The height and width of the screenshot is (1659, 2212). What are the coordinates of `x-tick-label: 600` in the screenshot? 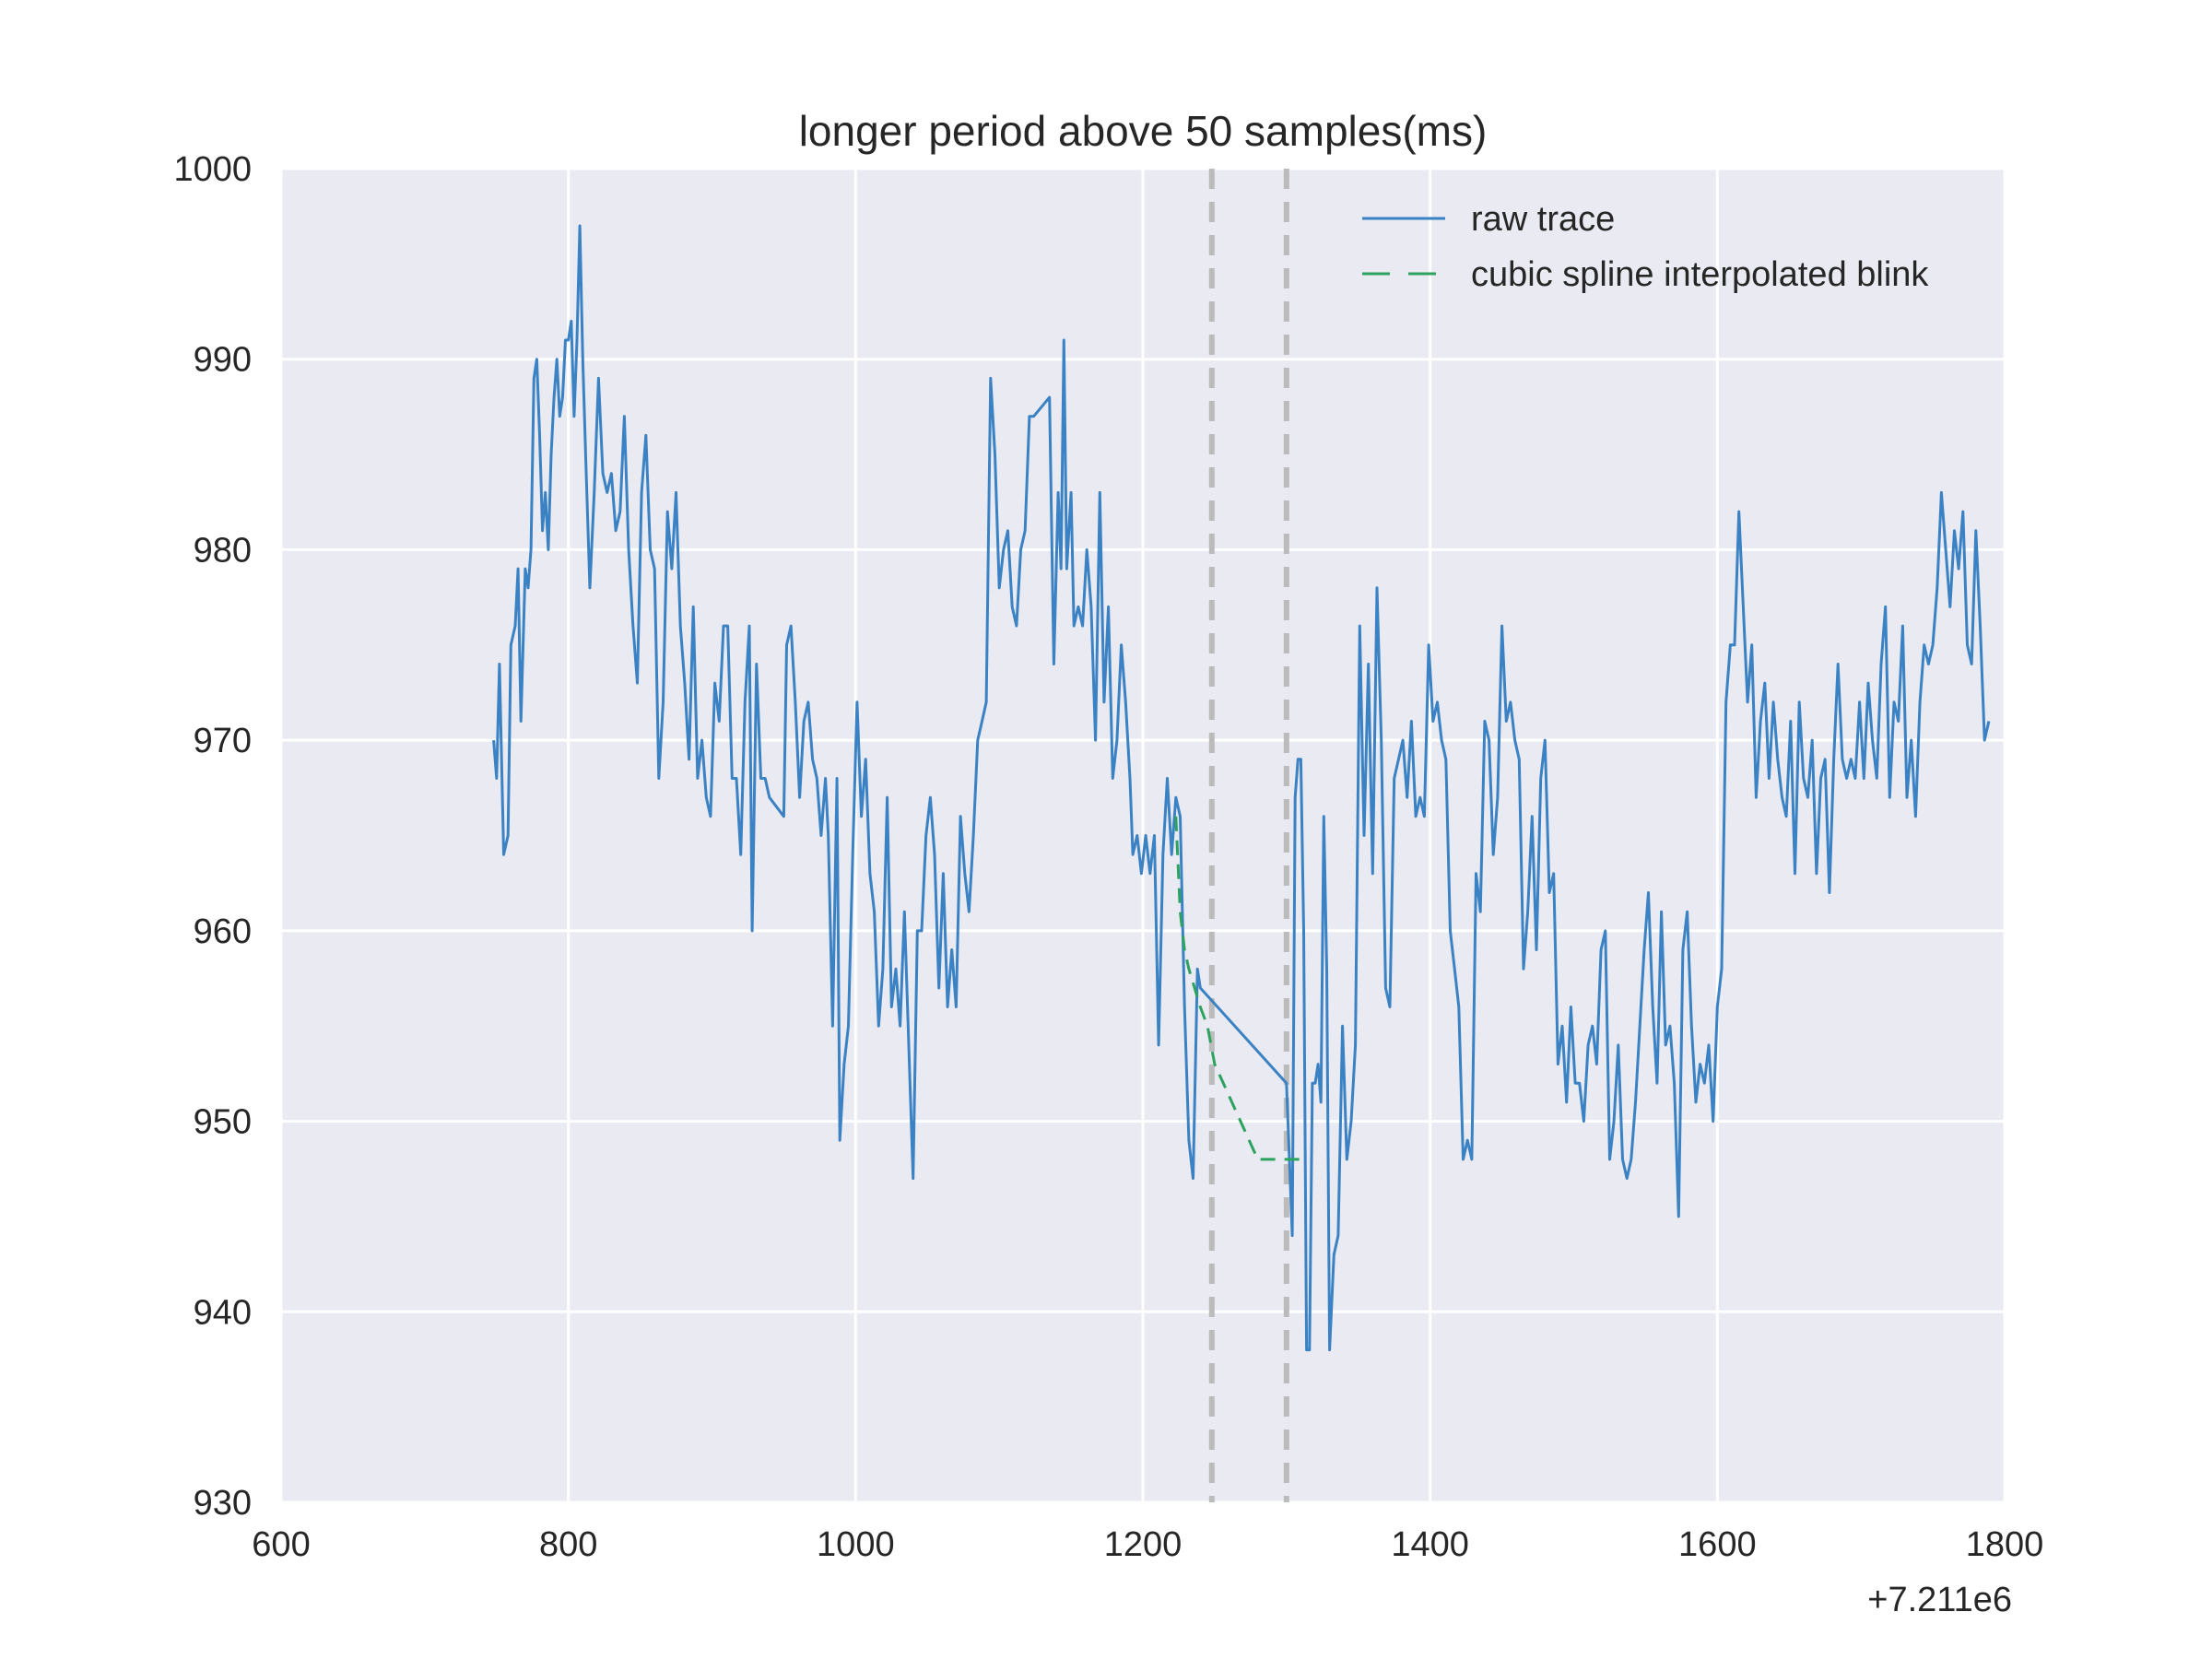 It's located at (281, 1544).